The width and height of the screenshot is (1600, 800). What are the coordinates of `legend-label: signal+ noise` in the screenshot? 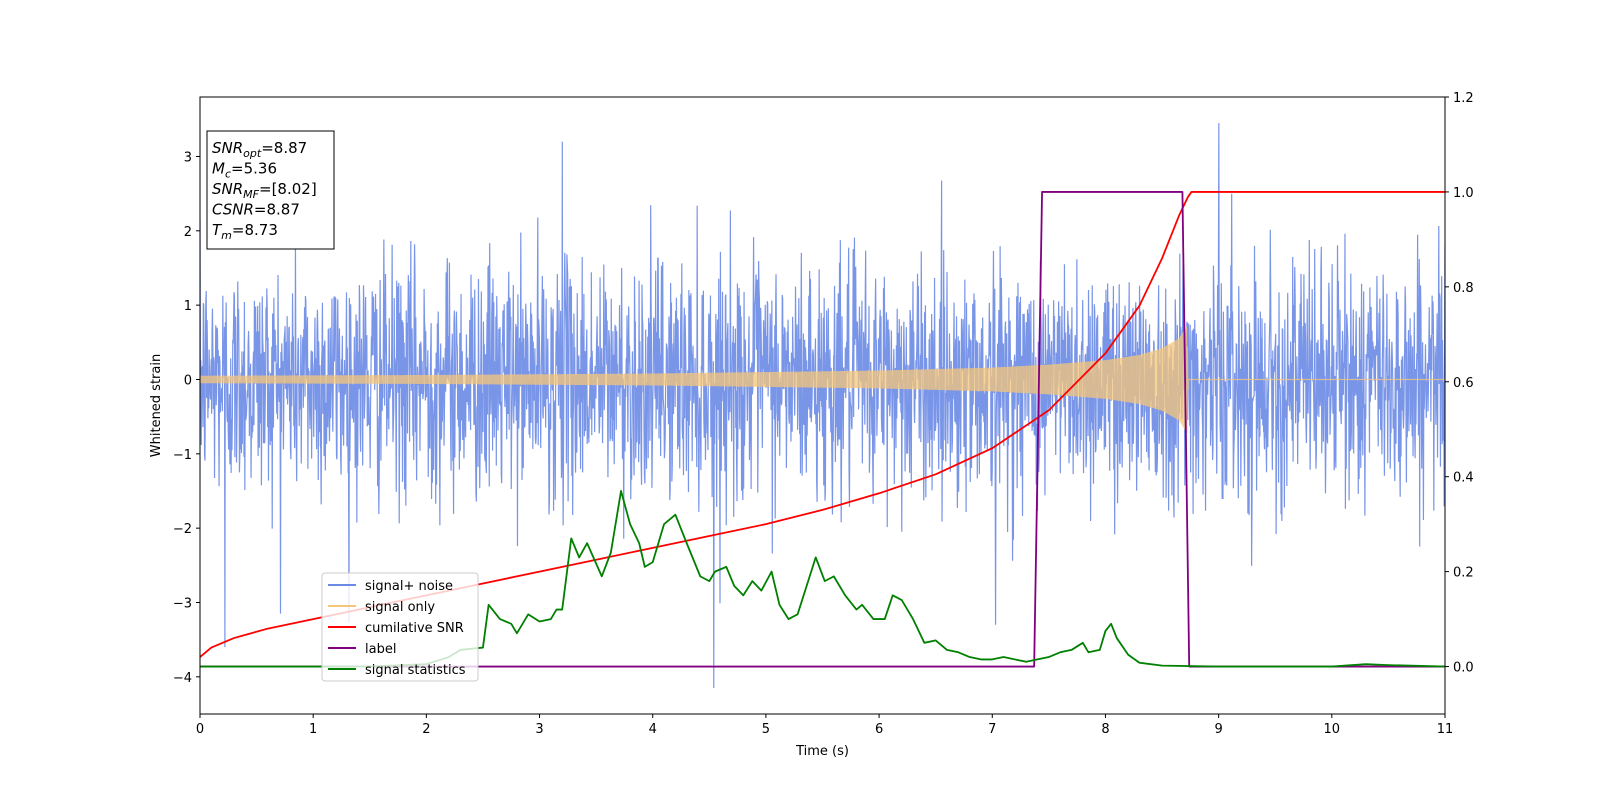 It's located at (409, 586).